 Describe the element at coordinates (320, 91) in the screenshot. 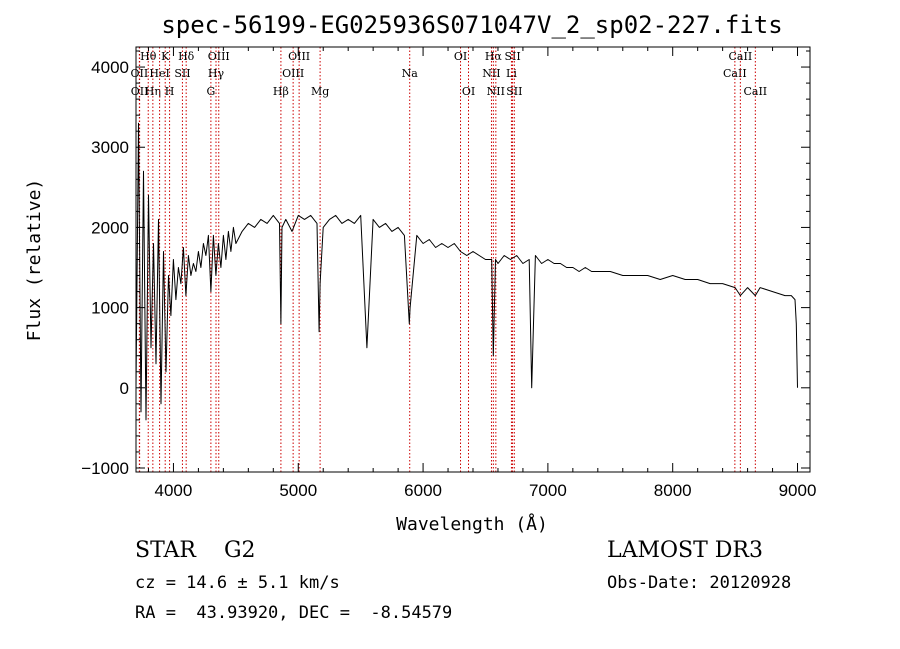

I see `line-marker-label: Mg` at that location.